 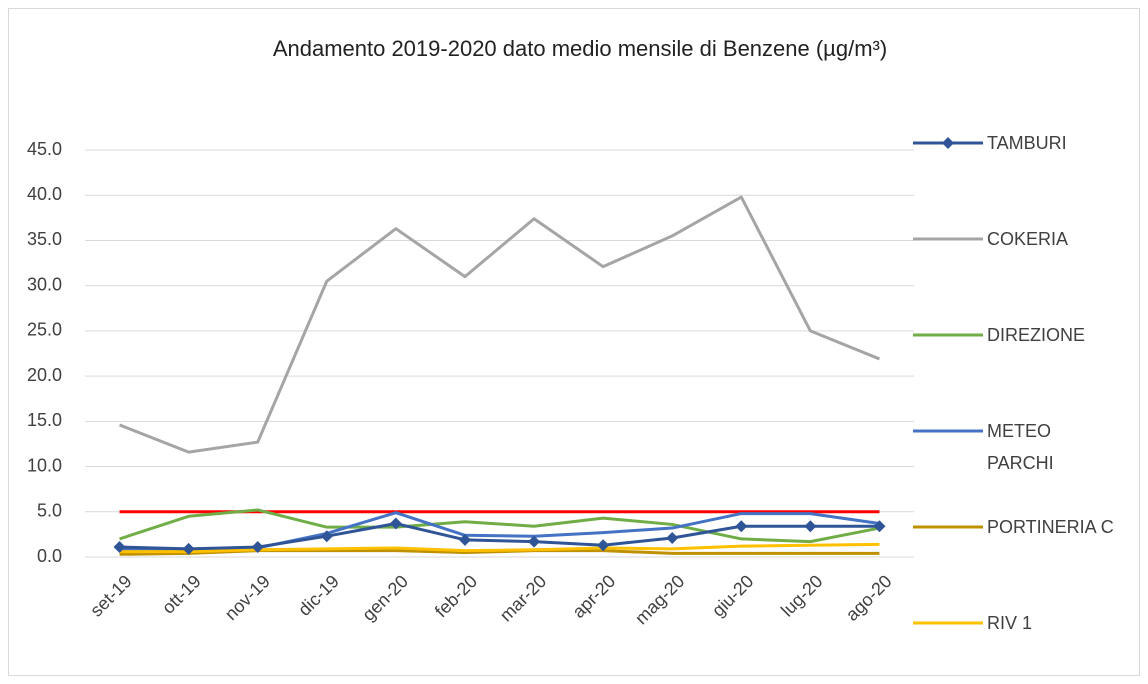 I want to click on x-tick-label: feb-20, so click(x=456, y=596).